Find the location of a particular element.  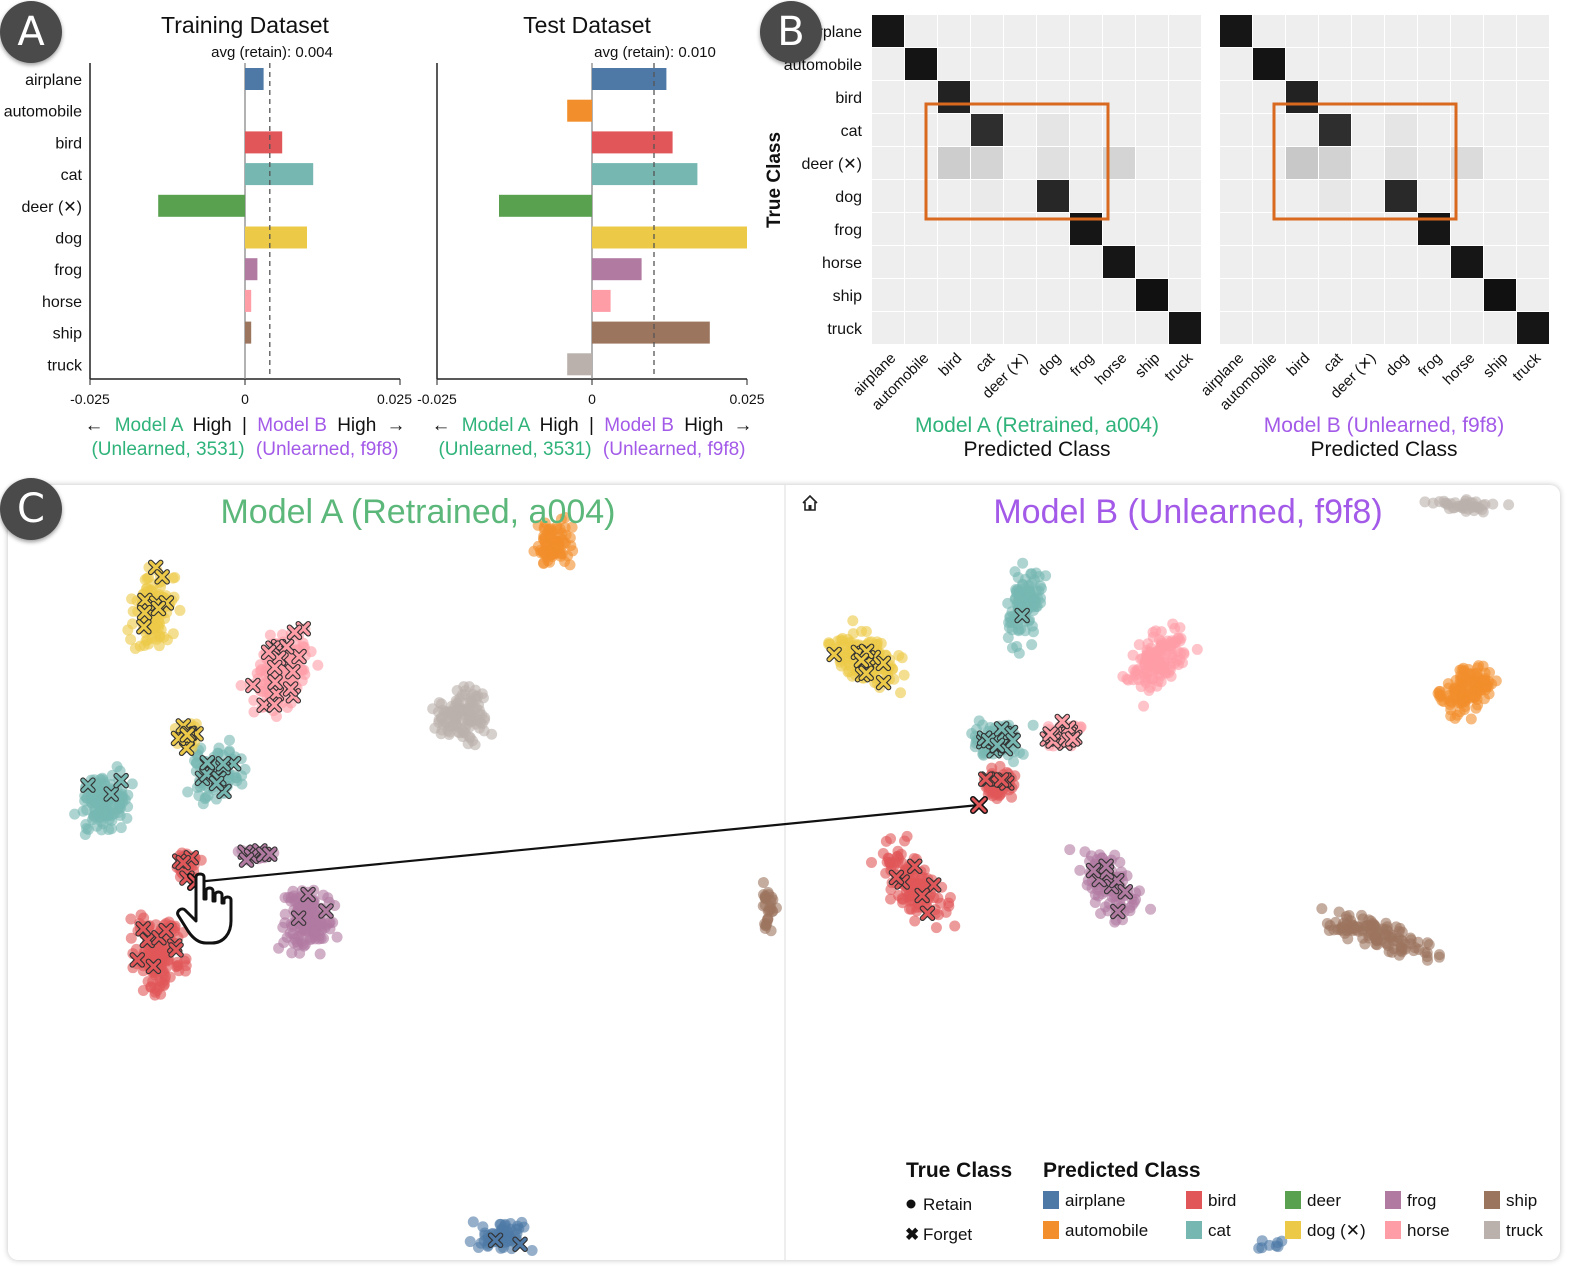

home-icon is located at coordinates (810, 502).